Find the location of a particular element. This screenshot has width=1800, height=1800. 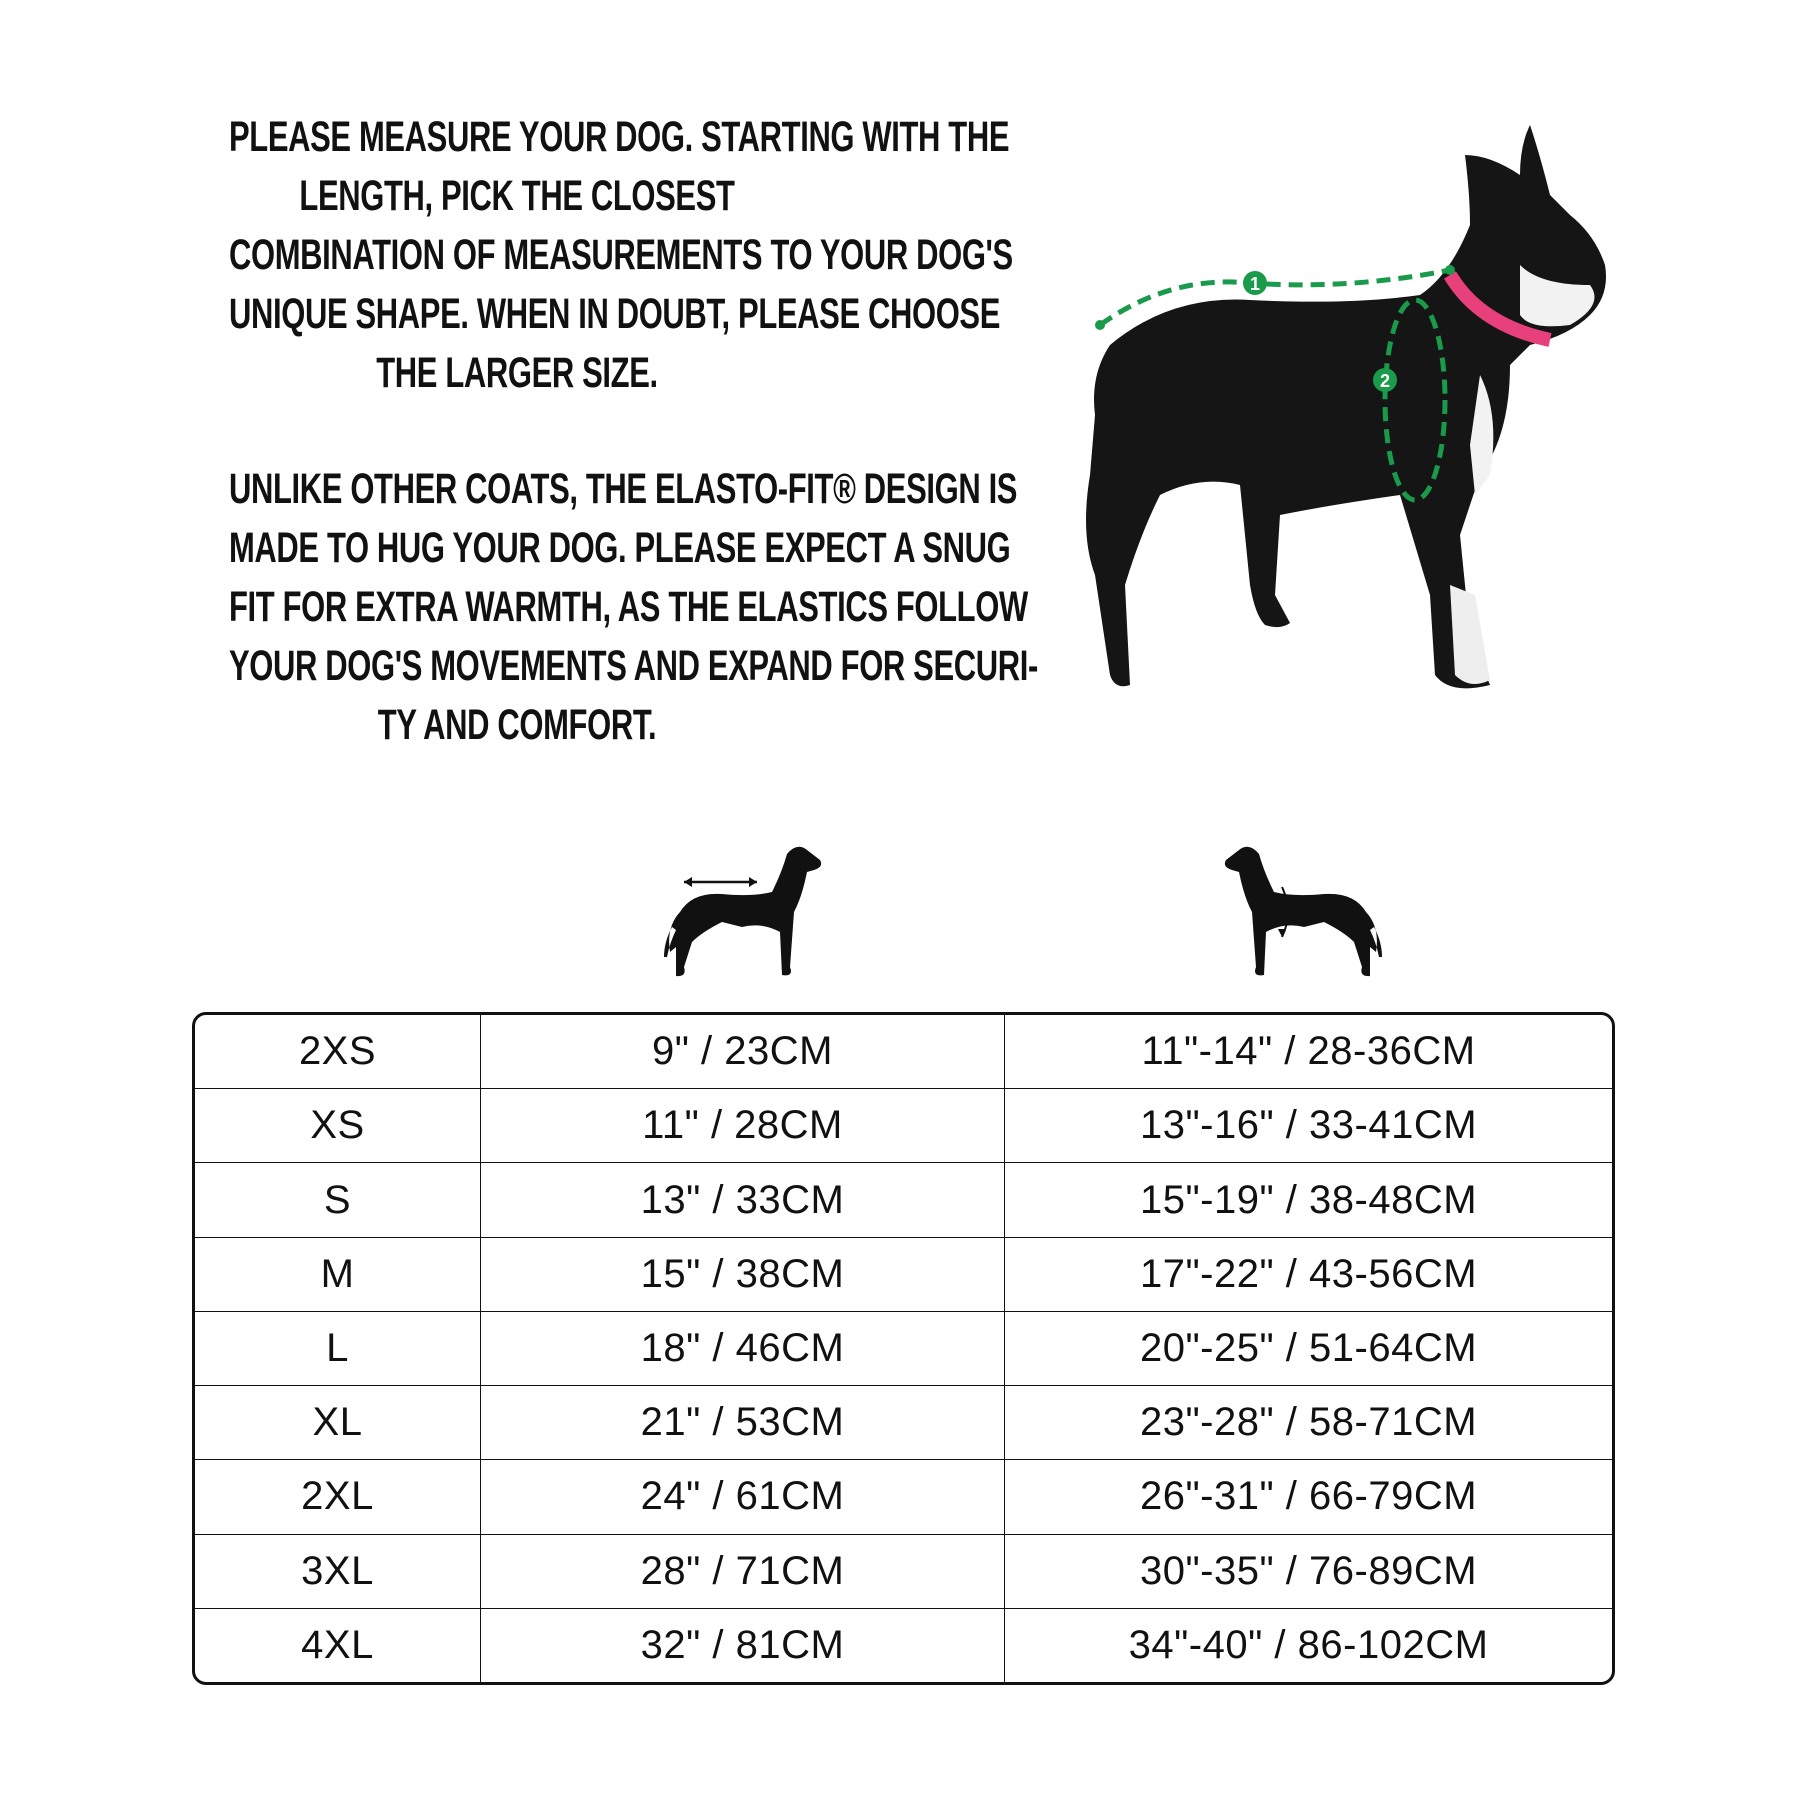

chest-cell: 13"-16" / 33-41CM is located at coordinates (1308, 1126).